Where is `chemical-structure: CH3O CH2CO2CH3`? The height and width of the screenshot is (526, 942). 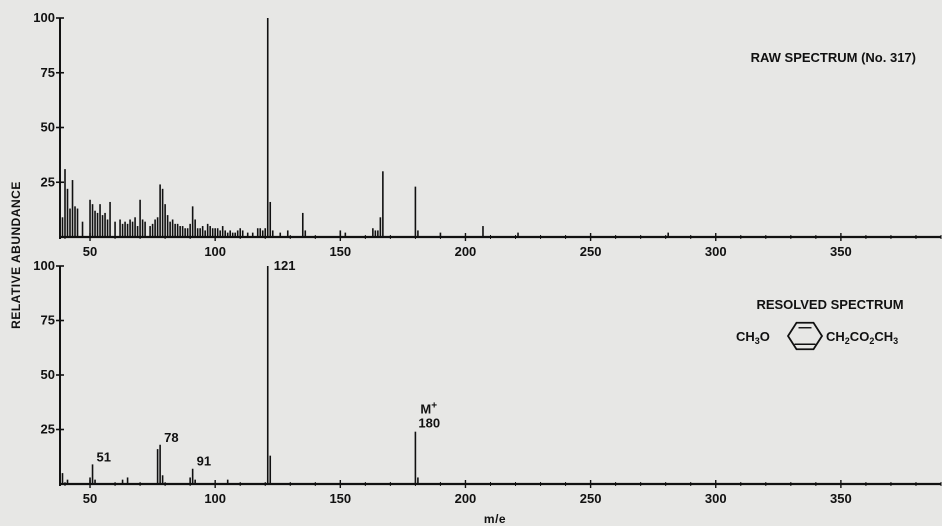
chemical-structure: CH3O CH2CO2CH3 is located at coordinates (817, 336).